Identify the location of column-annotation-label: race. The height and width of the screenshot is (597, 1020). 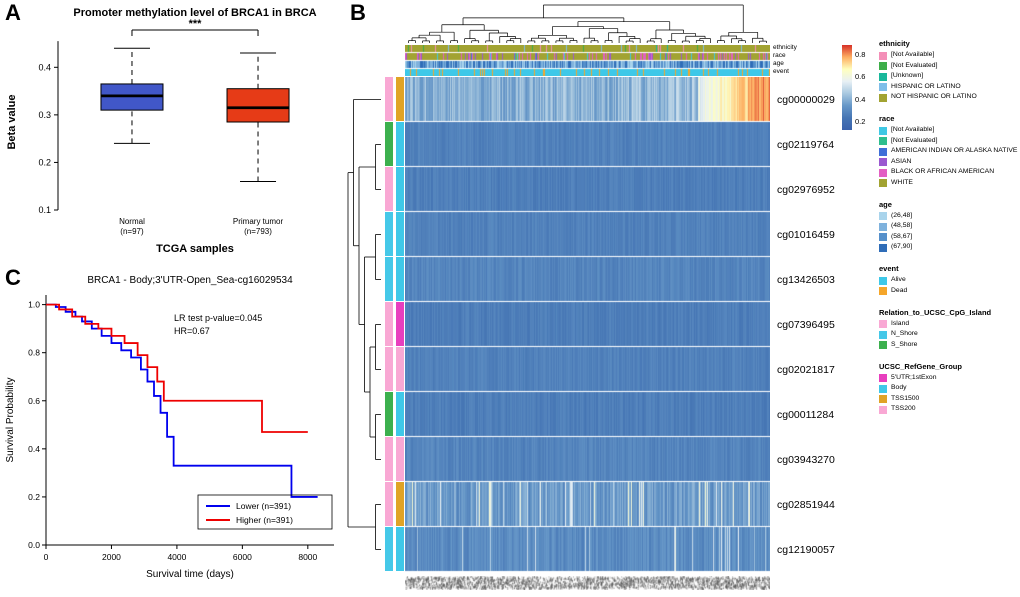
(779, 55).